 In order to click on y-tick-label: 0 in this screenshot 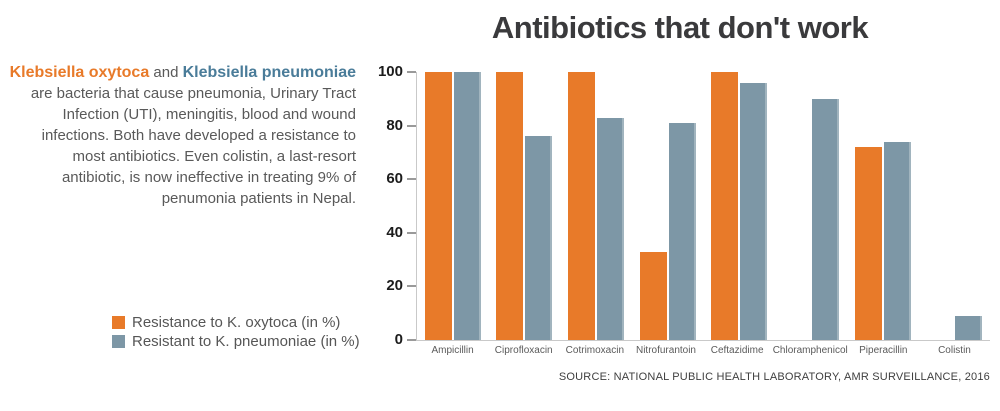, I will do `click(398, 339)`.